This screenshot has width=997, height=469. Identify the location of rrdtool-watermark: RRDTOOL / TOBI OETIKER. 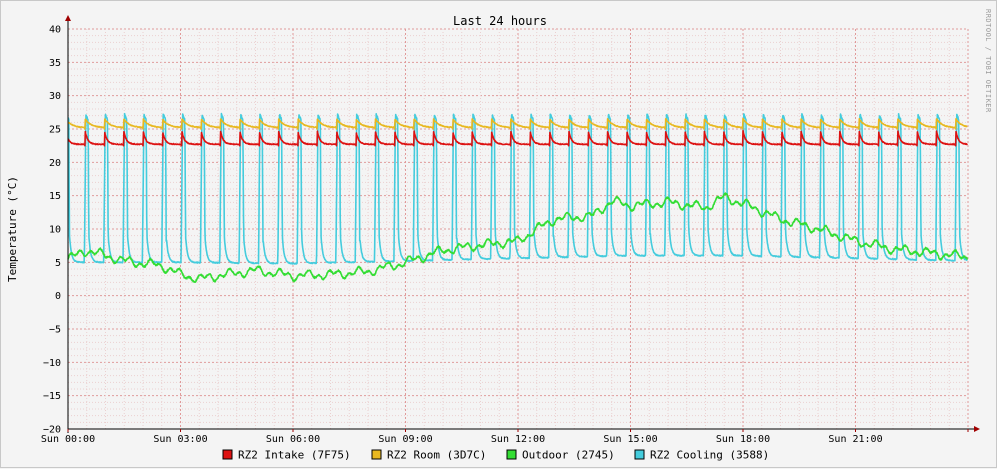
(988, 61).